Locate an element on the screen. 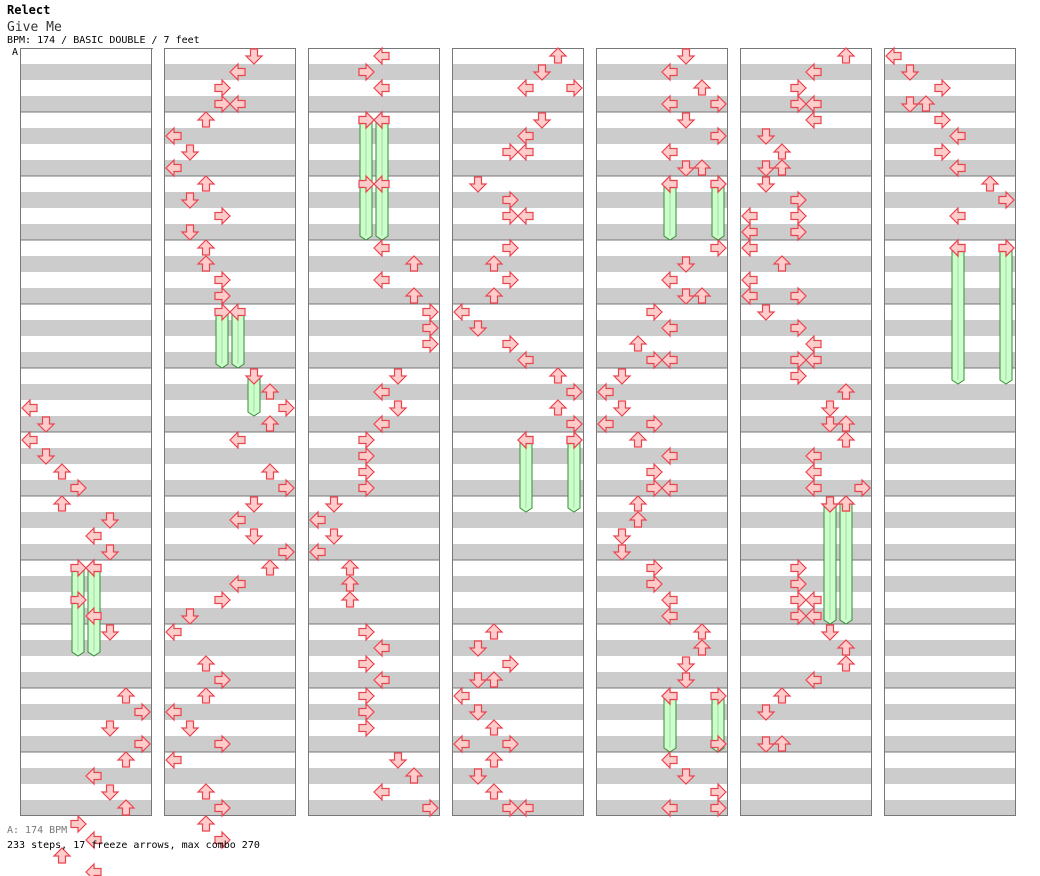 The height and width of the screenshot is (876, 1040). artist-name: Relect is located at coordinates (29, 10).